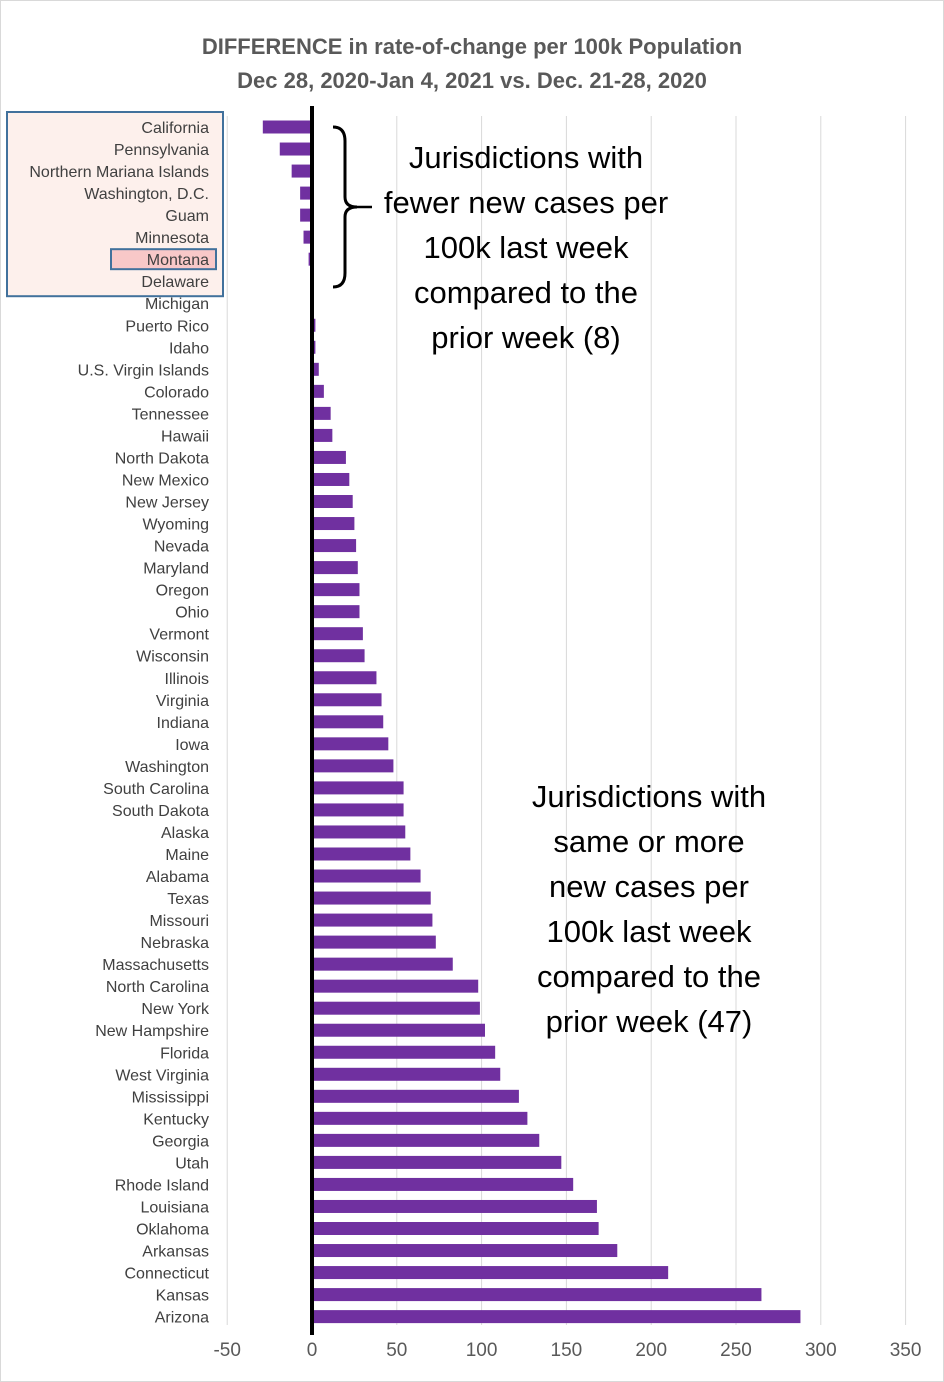 The image size is (944, 1382). I want to click on category-label: New York, so click(175, 1009).